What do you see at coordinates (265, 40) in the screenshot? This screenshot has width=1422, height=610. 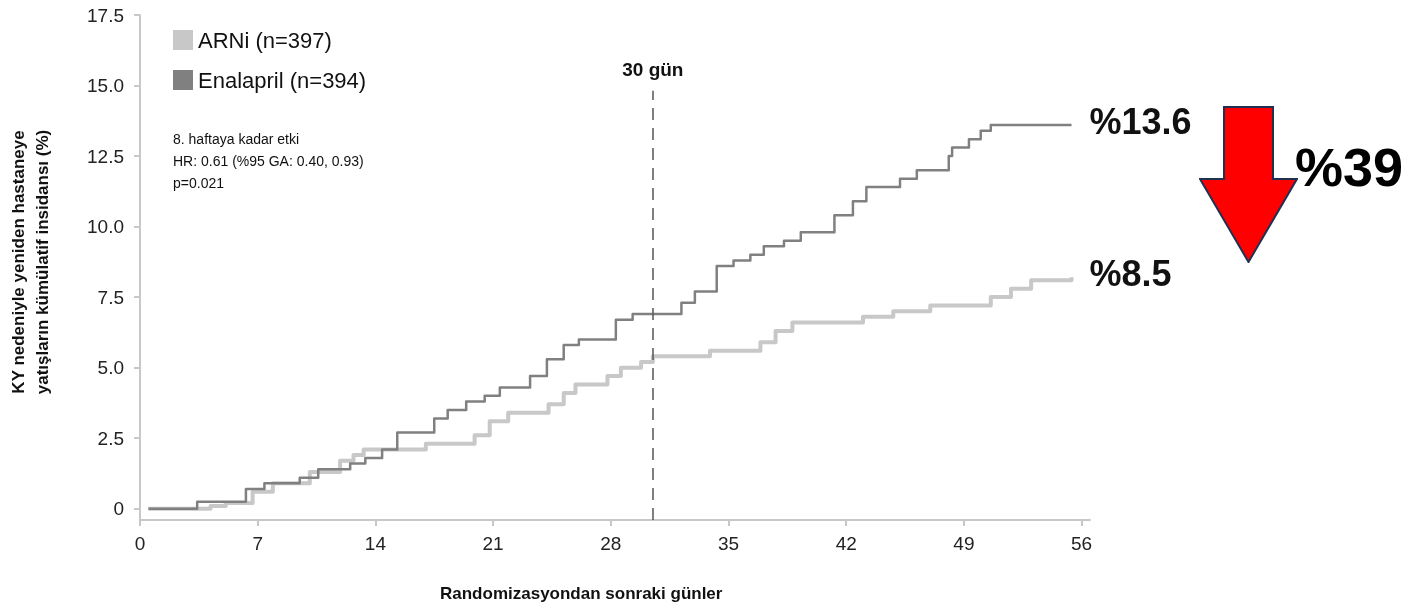 I see `legend-label: ARNi (n=397)` at bounding box center [265, 40].